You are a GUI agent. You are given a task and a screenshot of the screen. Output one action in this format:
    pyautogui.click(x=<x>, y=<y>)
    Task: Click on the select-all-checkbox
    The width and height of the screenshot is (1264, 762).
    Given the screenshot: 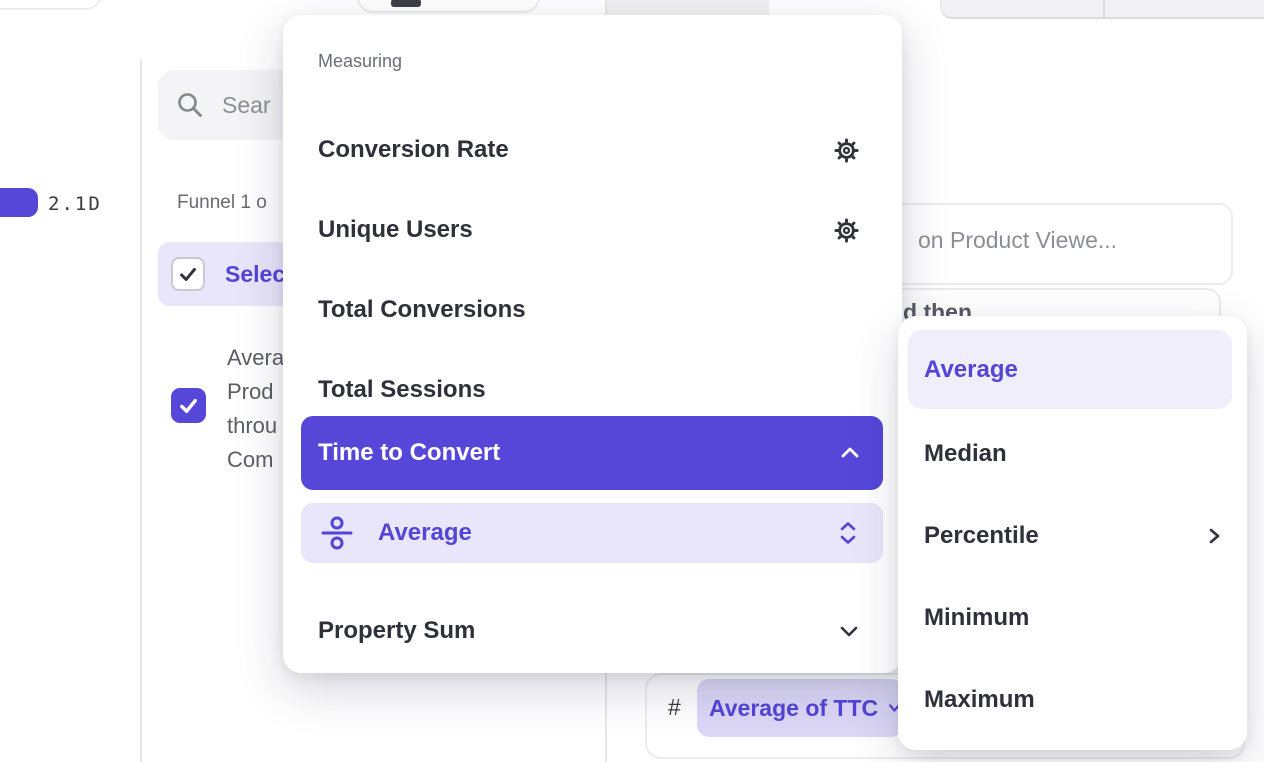 What is the action you would take?
    pyautogui.click(x=188, y=274)
    